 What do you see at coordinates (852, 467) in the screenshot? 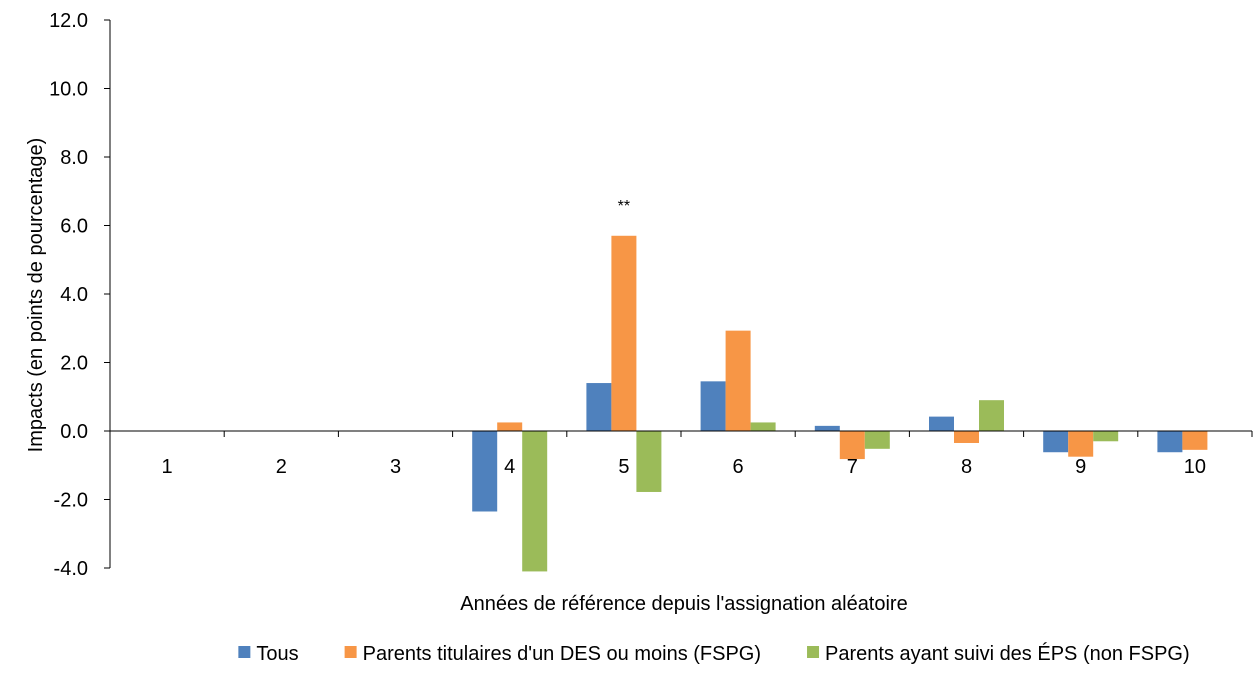
I see `x-tick-label: 7` at bounding box center [852, 467].